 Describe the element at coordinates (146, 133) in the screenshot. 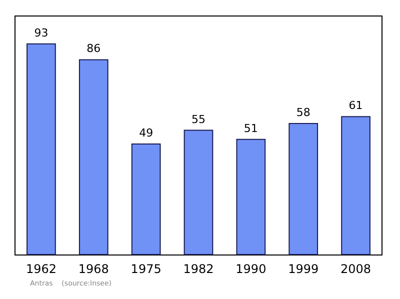

I see `data-label: 49` at that location.